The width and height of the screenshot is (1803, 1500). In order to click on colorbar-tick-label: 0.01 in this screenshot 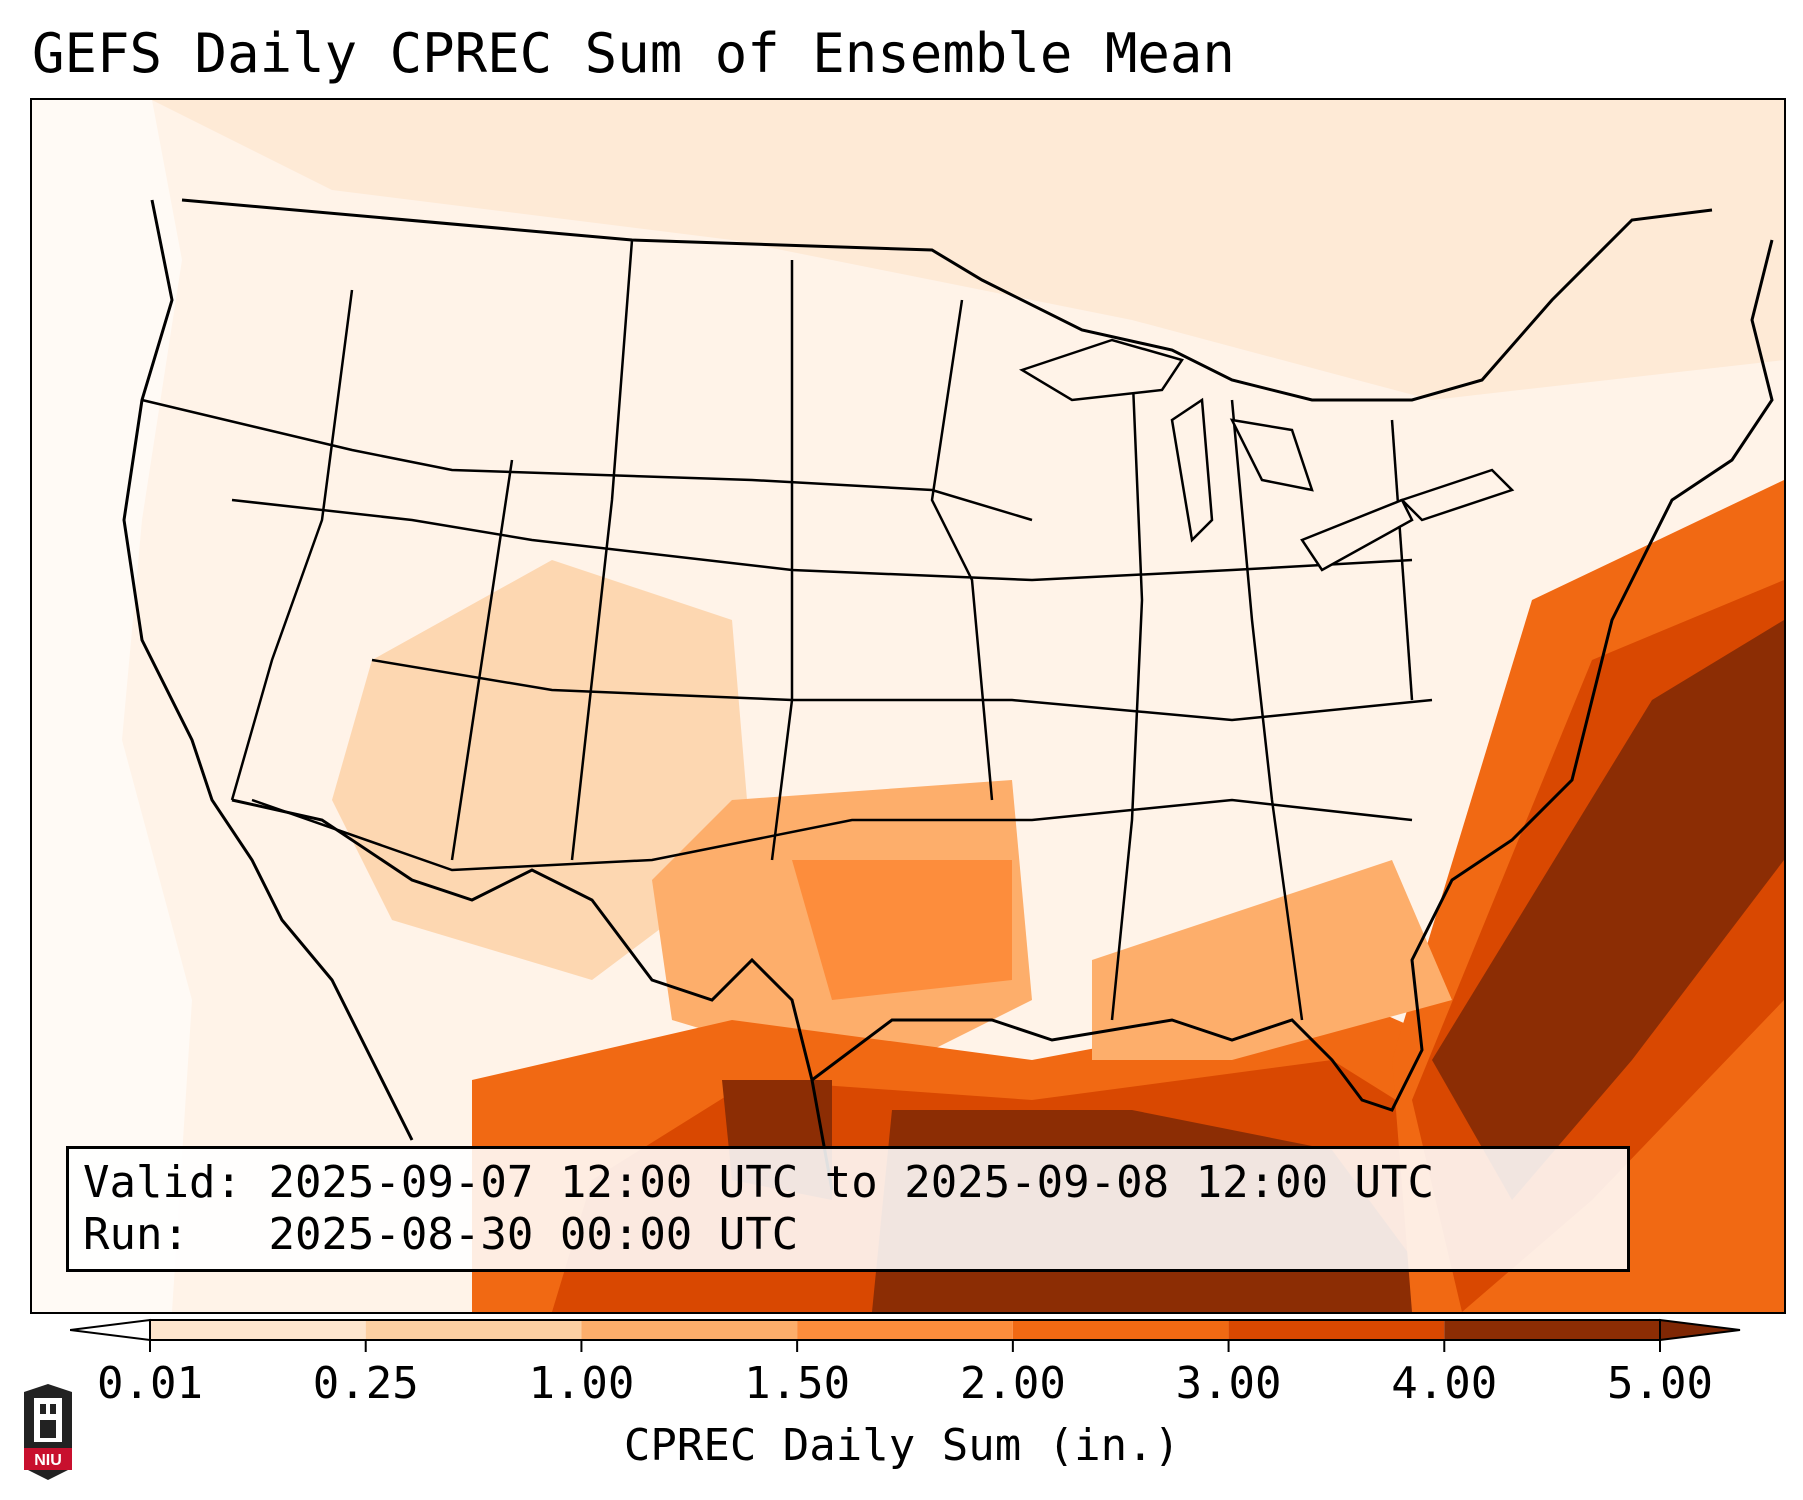, I will do `click(150, 1383)`.